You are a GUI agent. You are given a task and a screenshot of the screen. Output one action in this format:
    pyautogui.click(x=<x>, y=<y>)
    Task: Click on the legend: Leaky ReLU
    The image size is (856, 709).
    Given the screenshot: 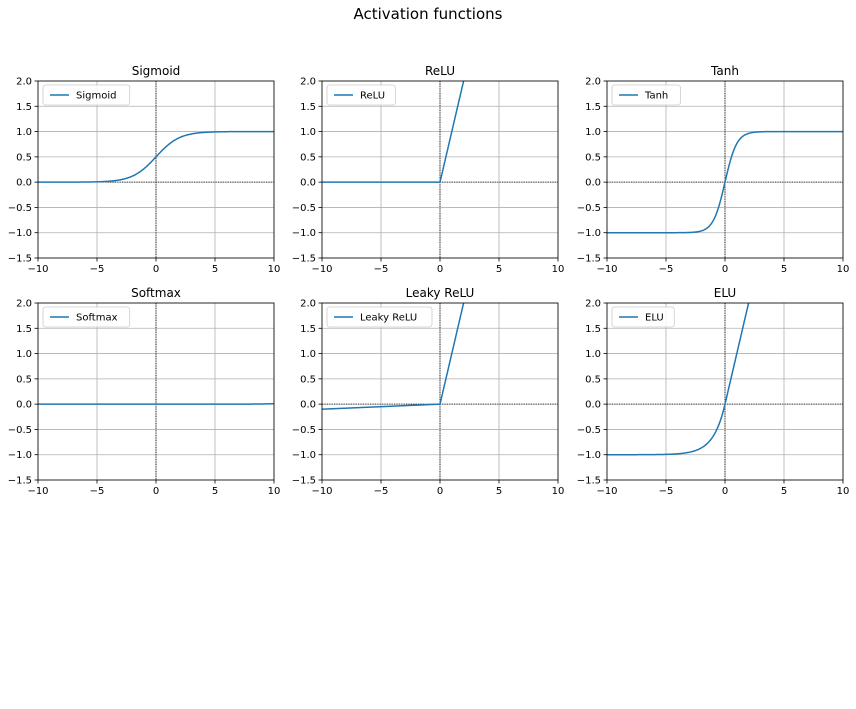 What is the action you would take?
    pyautogui.click(x=379, y=317)
    